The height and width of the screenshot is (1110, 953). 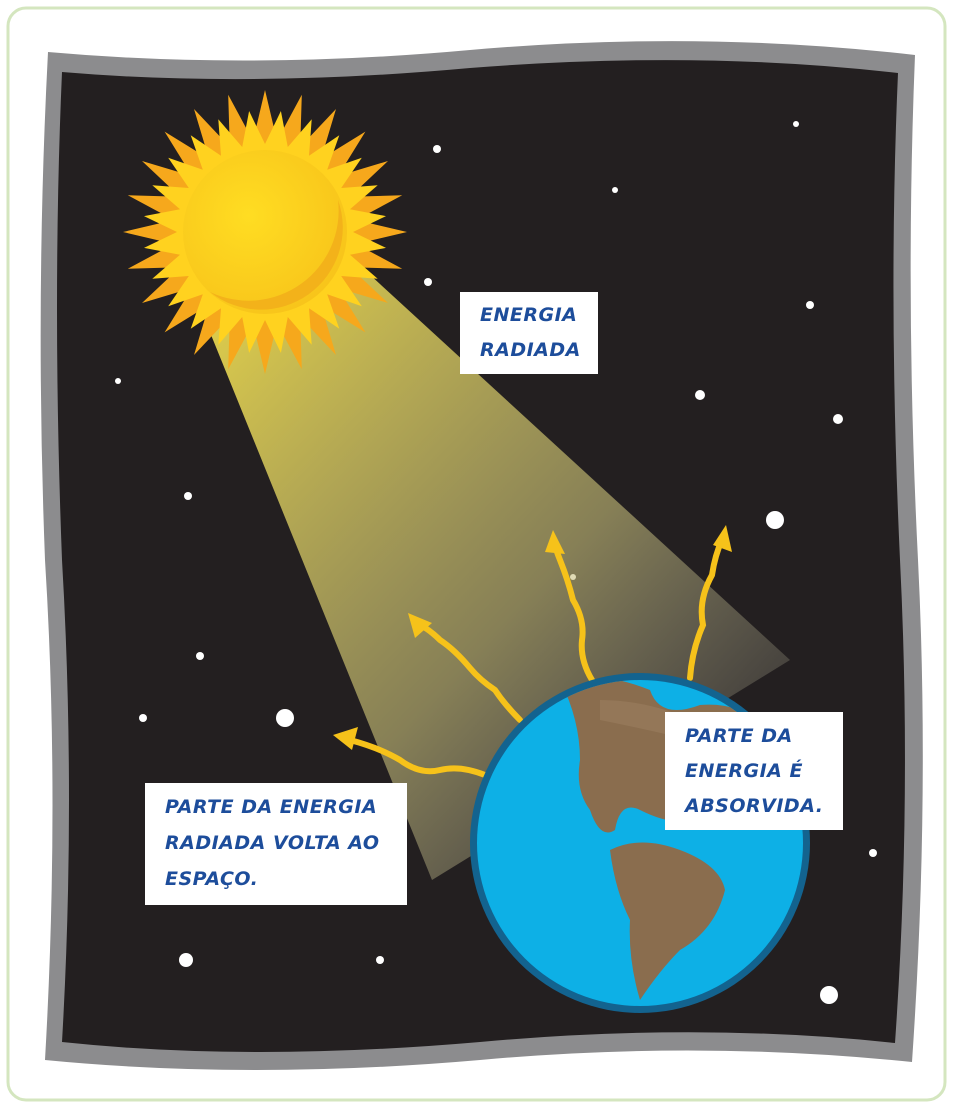 I want to click on label-line: ESPAÇO., so click(x=211, y=879).